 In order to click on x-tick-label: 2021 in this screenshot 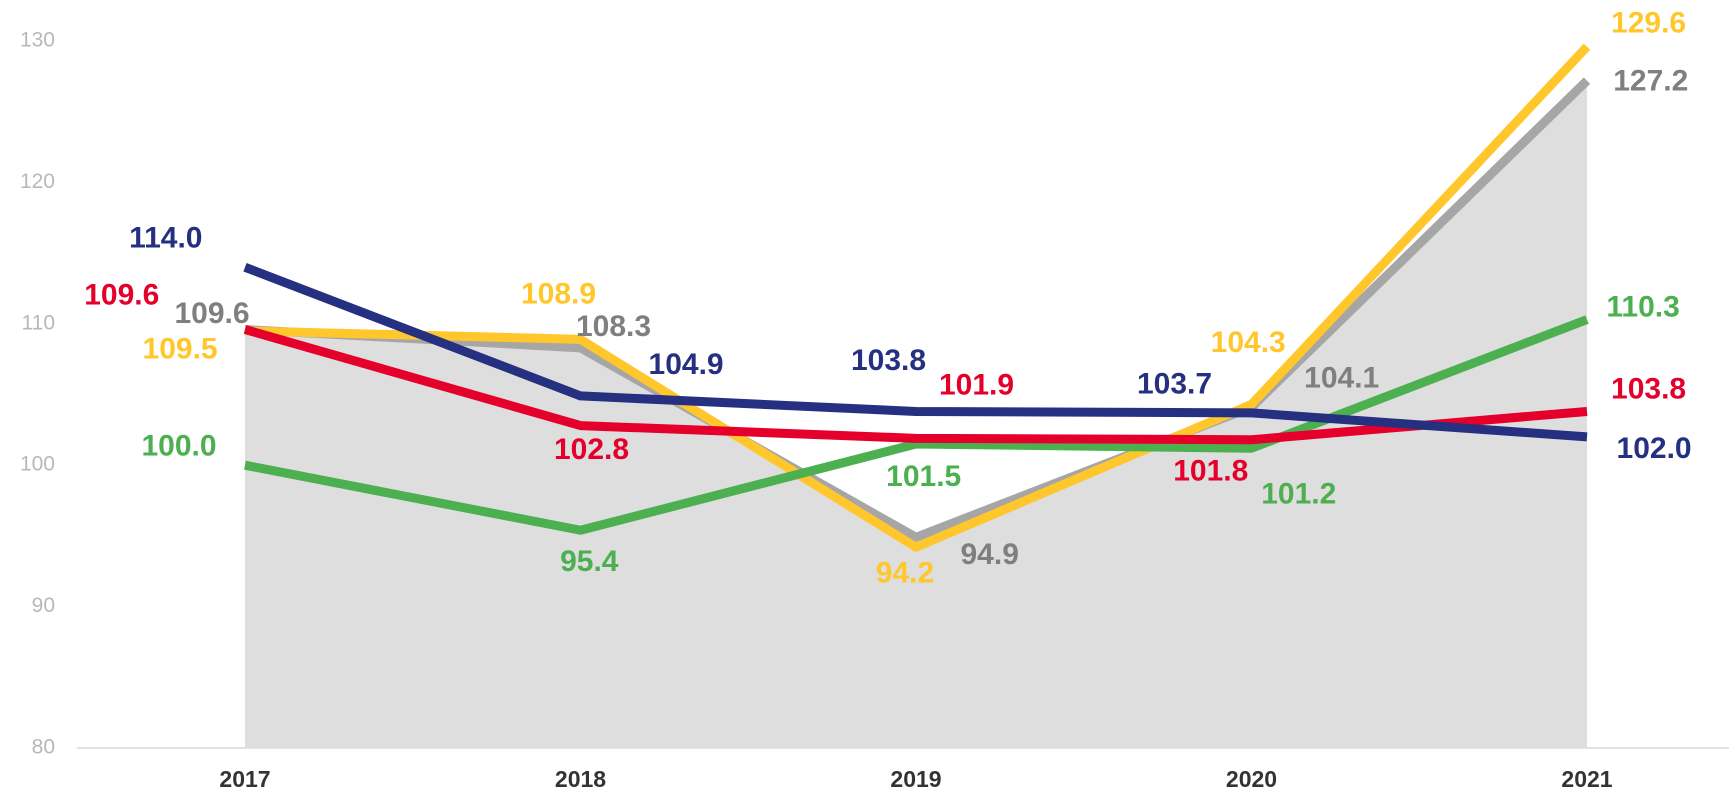, I will do `click(1586, 779)`.